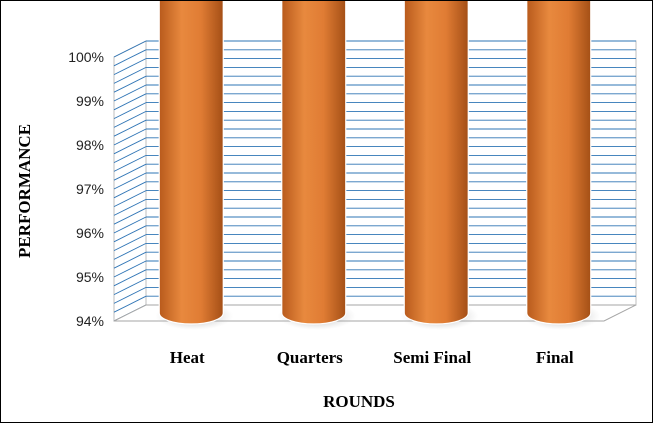 This screenshot has width=653, height=423. I want to click on y-tick-label: 94%, so click(90, 321).